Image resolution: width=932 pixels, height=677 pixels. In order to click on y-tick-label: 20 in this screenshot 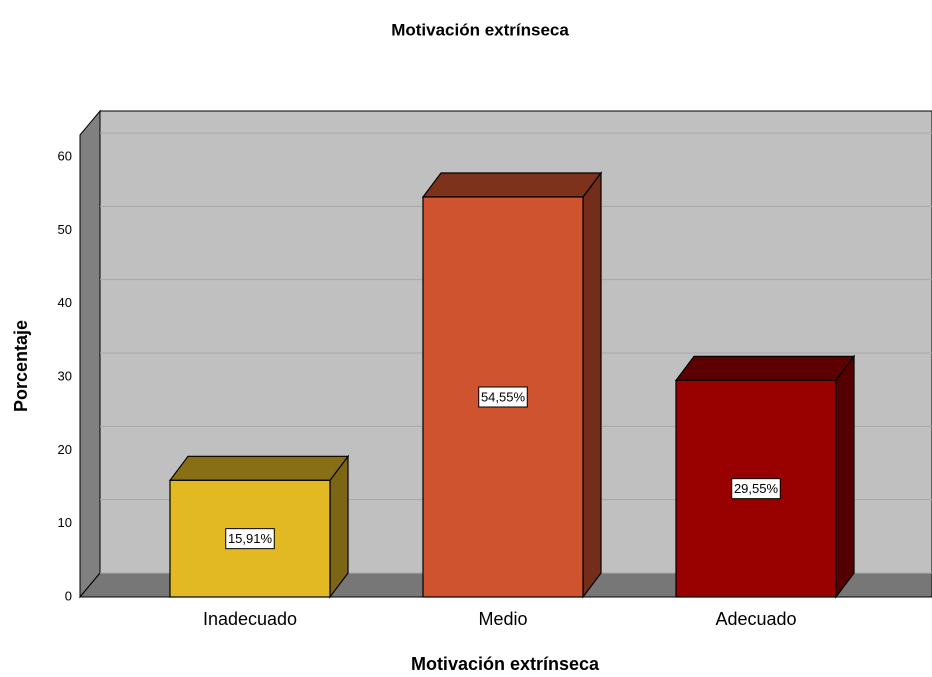, I will do `click(65, 449)`.